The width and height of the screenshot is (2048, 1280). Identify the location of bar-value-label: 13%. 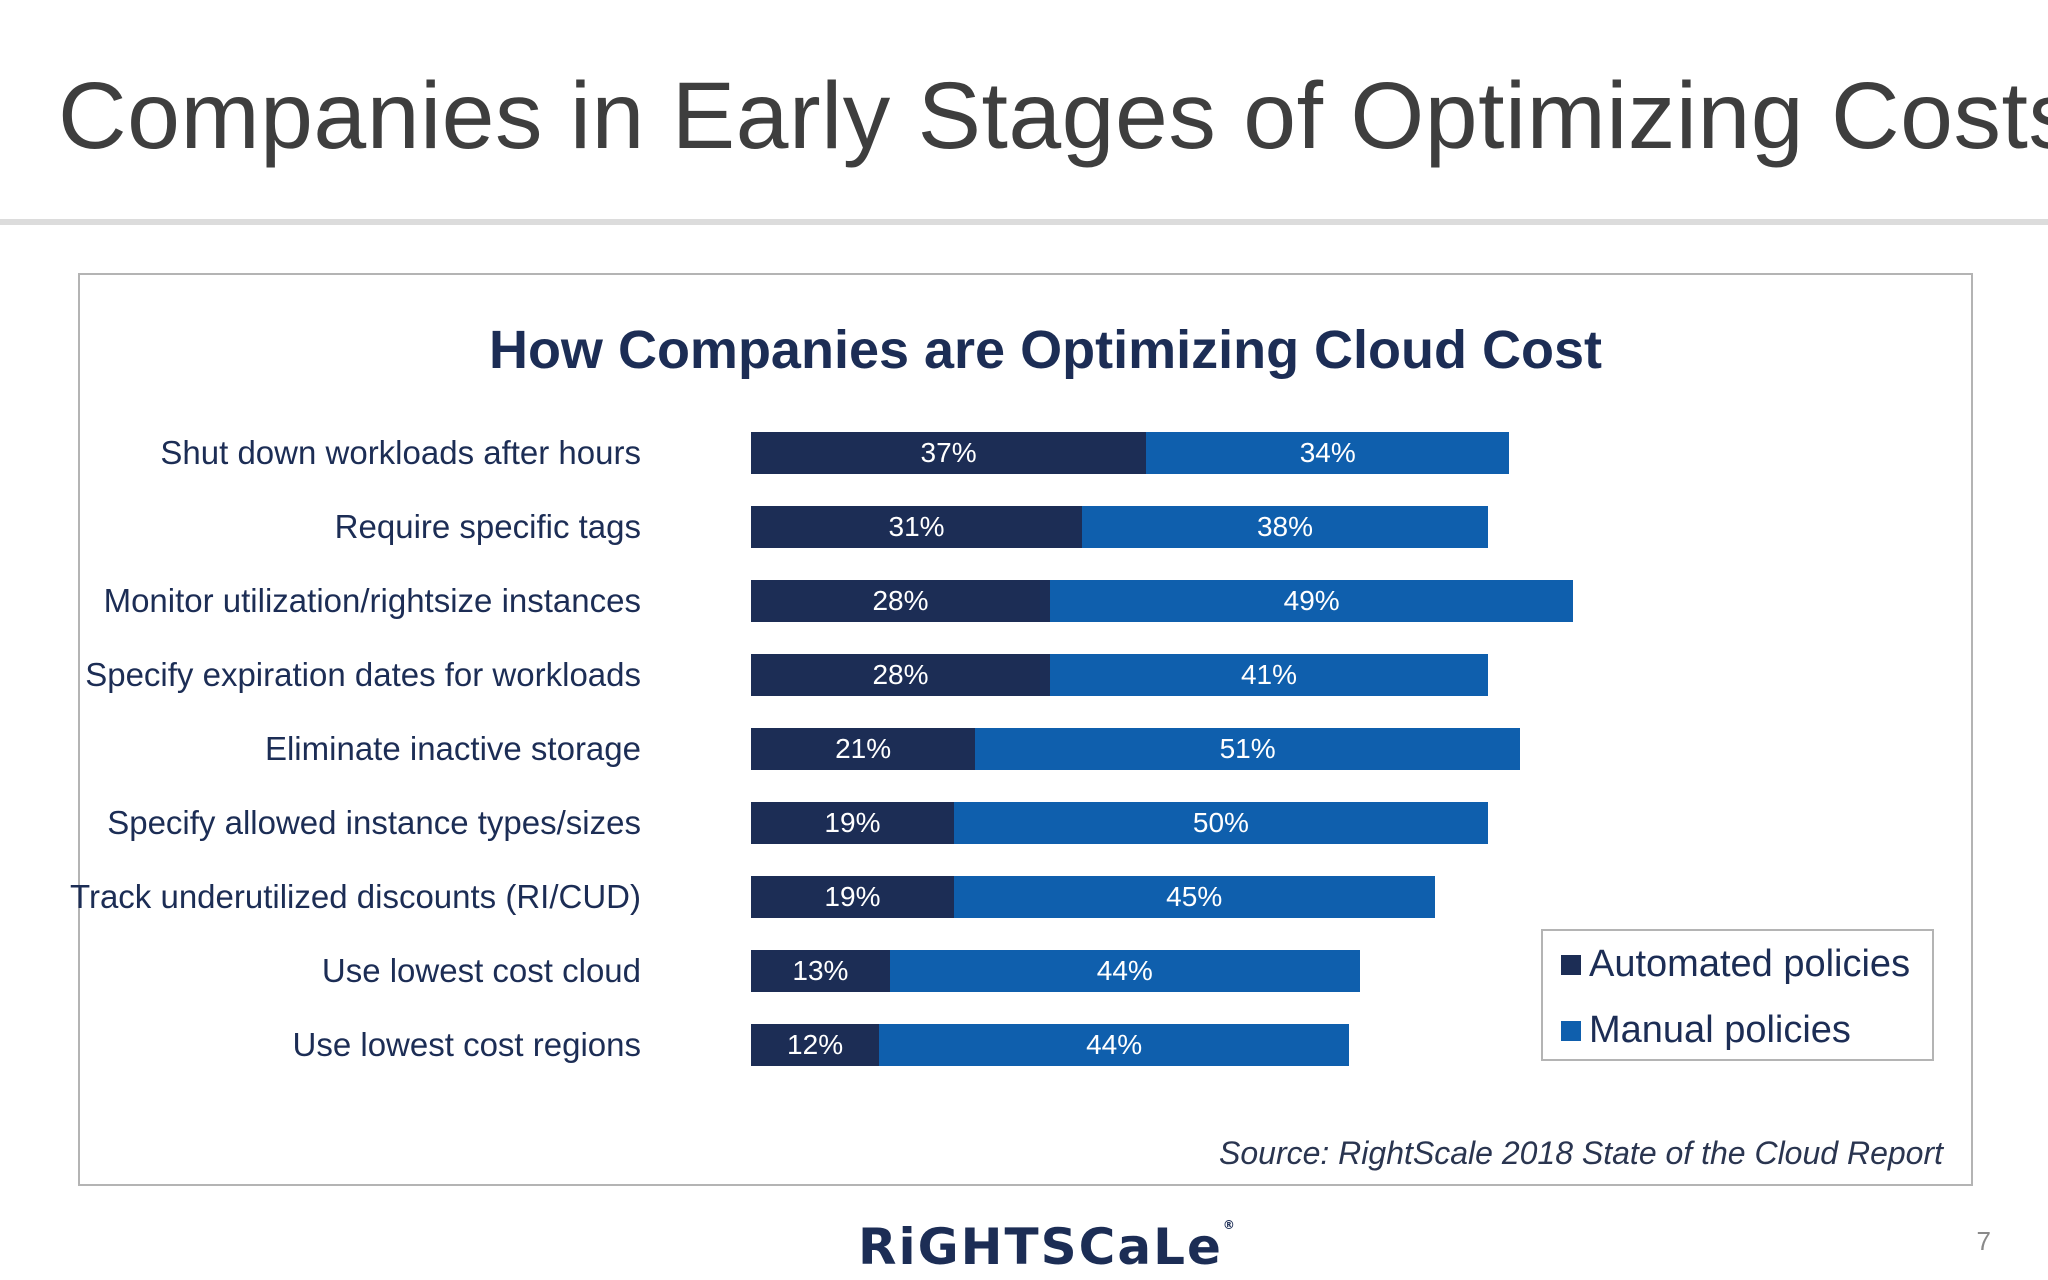
(820, 970).